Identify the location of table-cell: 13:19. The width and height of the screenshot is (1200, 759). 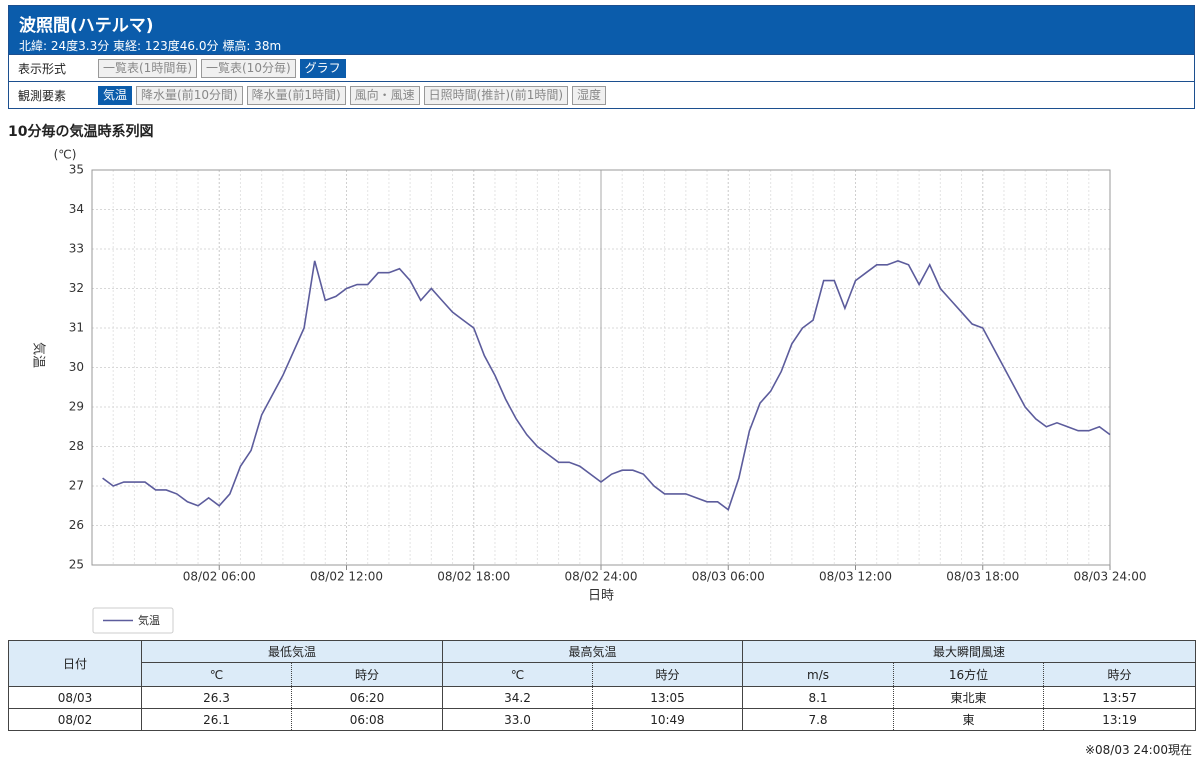
(1120, 719).